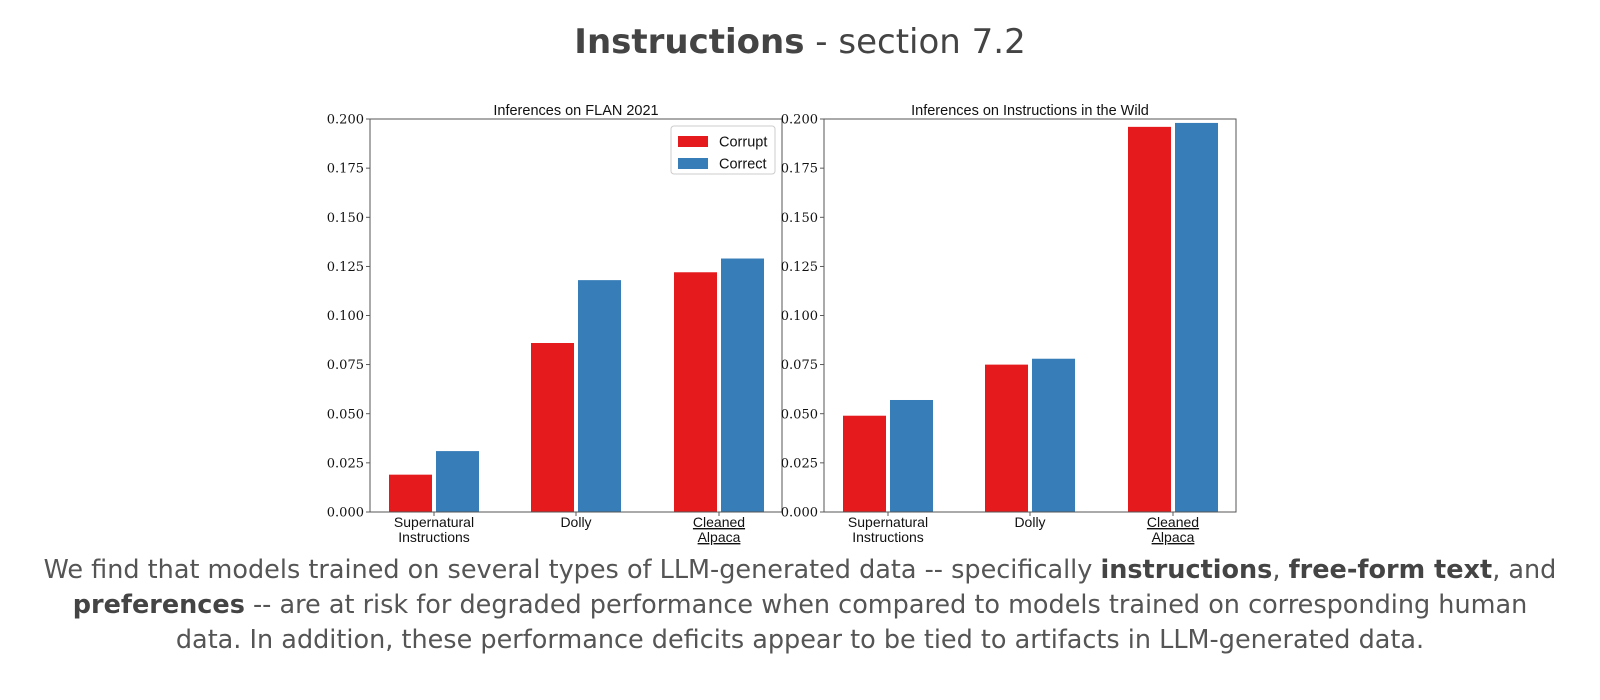 The image size is (1600, 700). I want to click on legend-label-correct: Correct, so click(743, 165).